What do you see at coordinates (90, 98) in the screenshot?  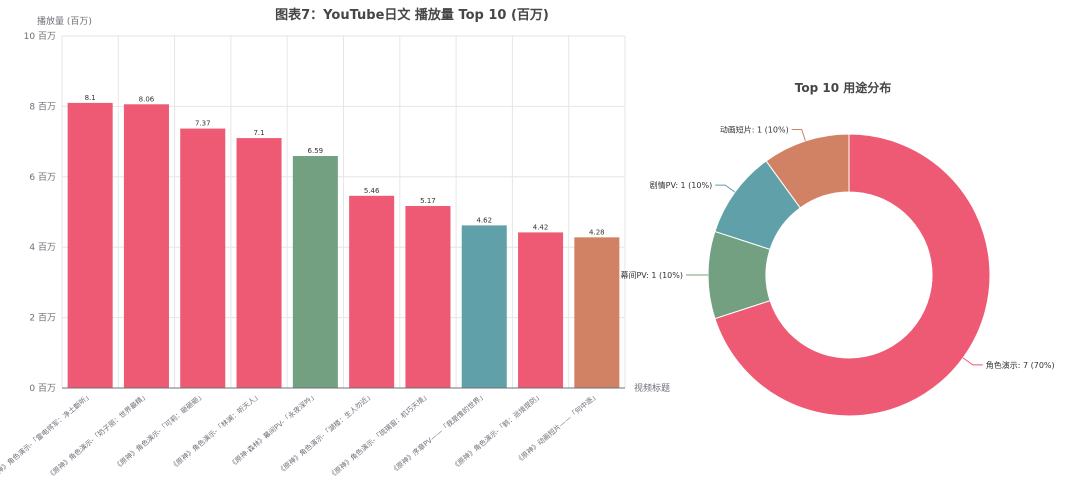 I see `bar-value-label: 8.1` at bounding box center [90, 98].